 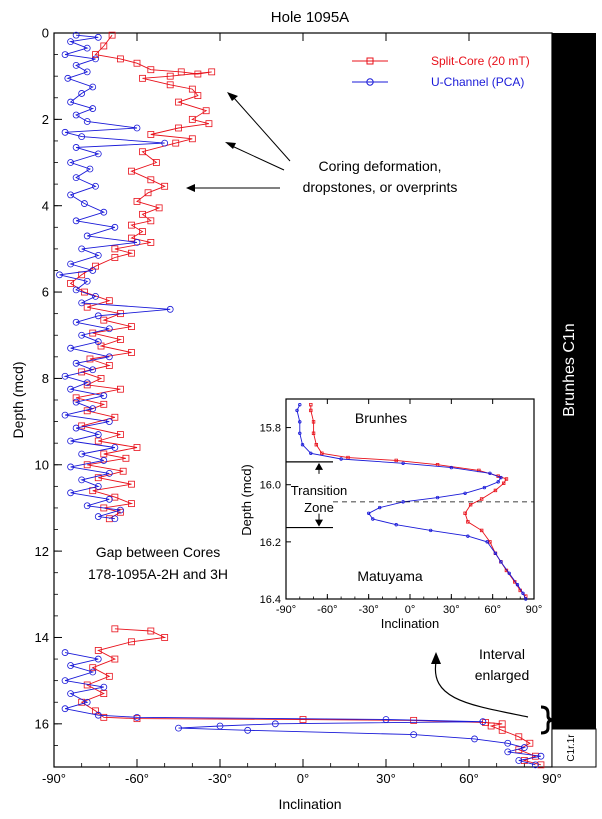 What do you see at coordinates (158, 552) in the screenshot?
I see `annotation-gap-1: Gap between Cores` at bounding box center [158, 552].